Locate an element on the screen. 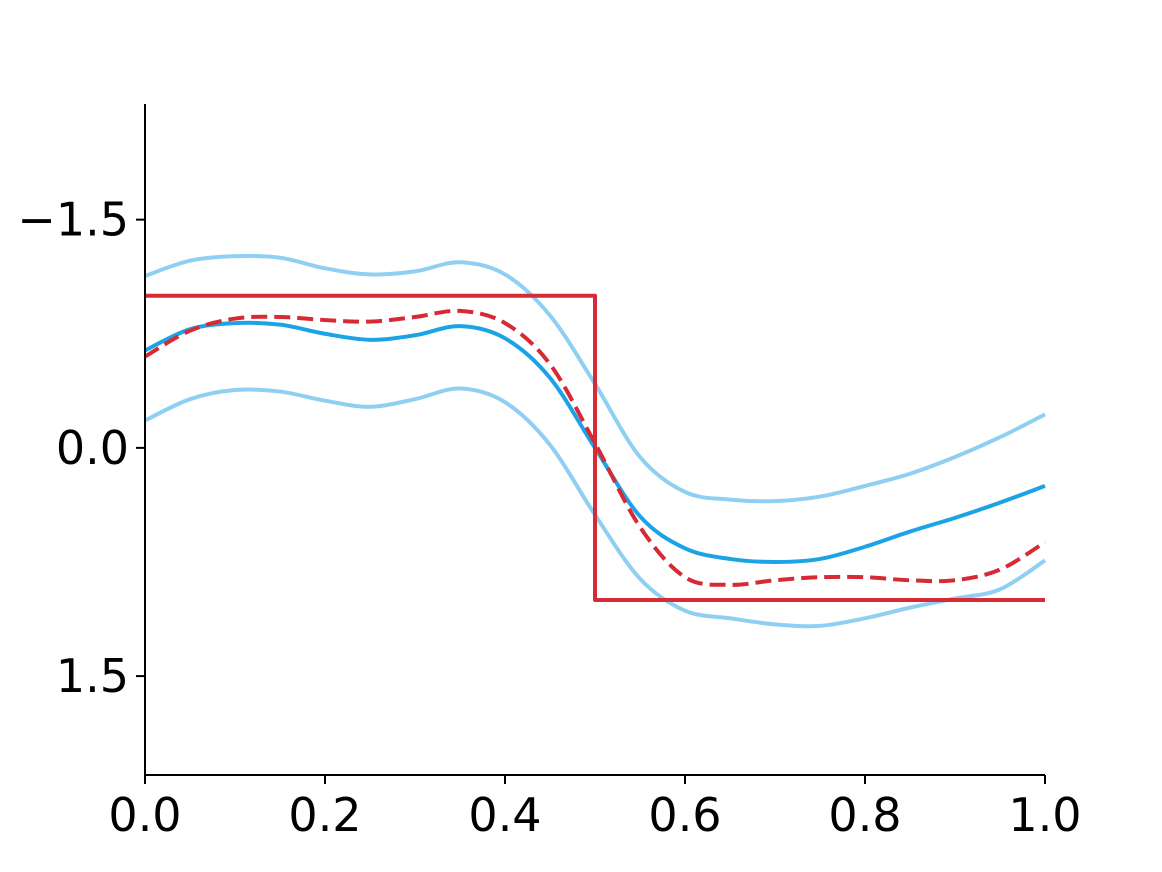  x-tick-label: 0.0 is located at coordinates (144, 815).